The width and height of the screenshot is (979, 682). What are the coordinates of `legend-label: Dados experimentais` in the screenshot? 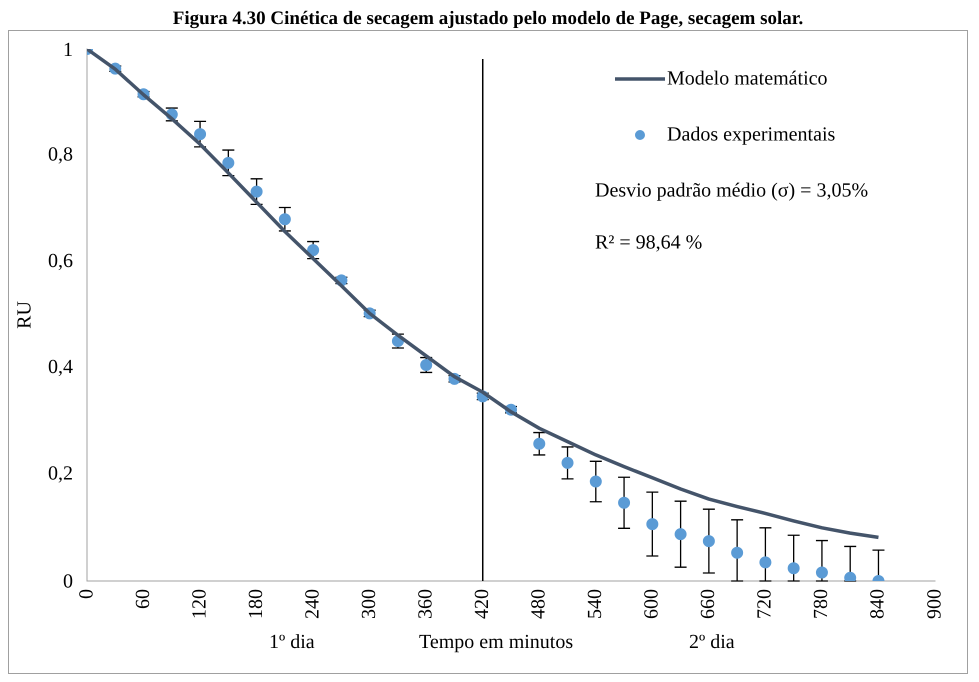 It's located at (751, 134).